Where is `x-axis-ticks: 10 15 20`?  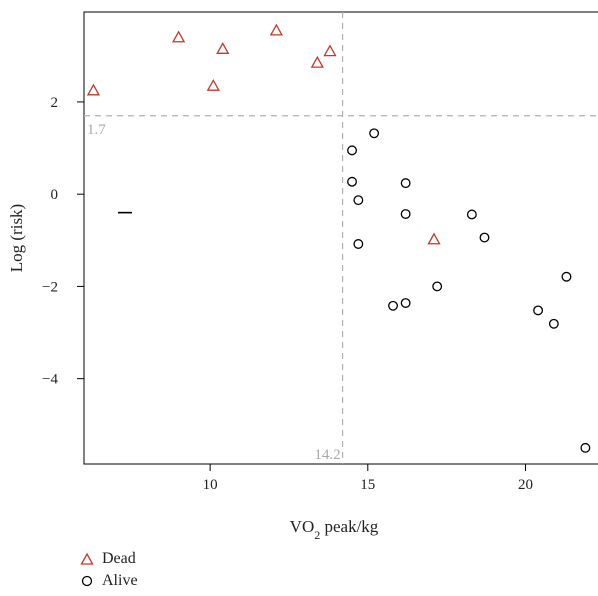
x-axis-ticks: 10 15 20 is located at coordinates (368, 478).